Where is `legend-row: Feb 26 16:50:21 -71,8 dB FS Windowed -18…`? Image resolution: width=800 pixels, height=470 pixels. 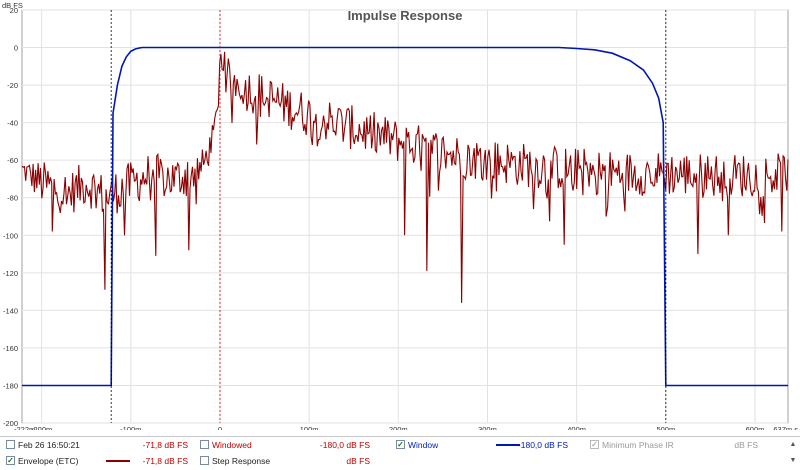
legend-row: Feb 26 16:50:21 -71,8 dB FS Windowed -18… is located at coordinates (400, 446).